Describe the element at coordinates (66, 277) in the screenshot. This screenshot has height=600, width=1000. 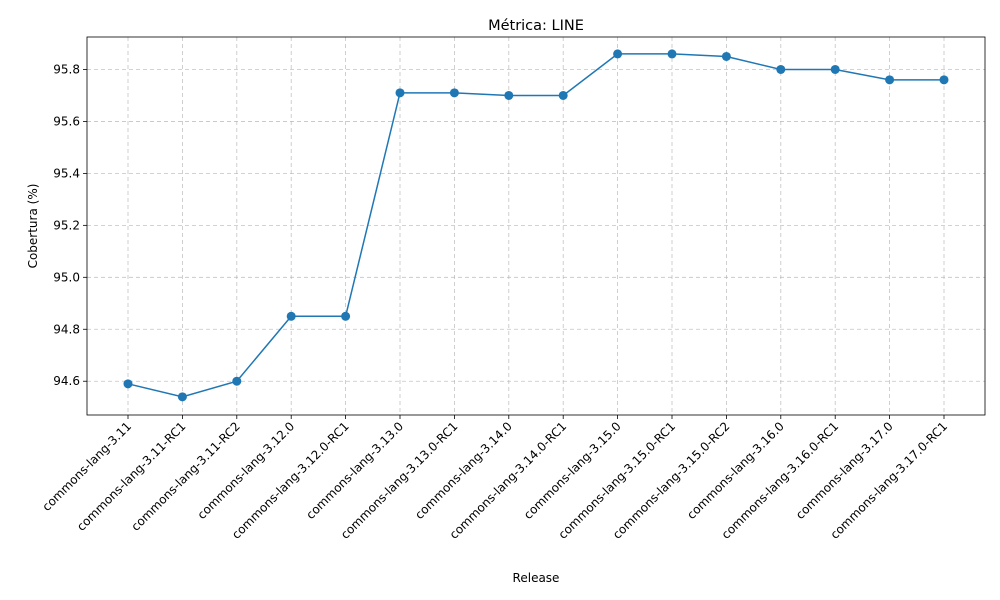
I see `y-tick-label: 95.0` at that location.